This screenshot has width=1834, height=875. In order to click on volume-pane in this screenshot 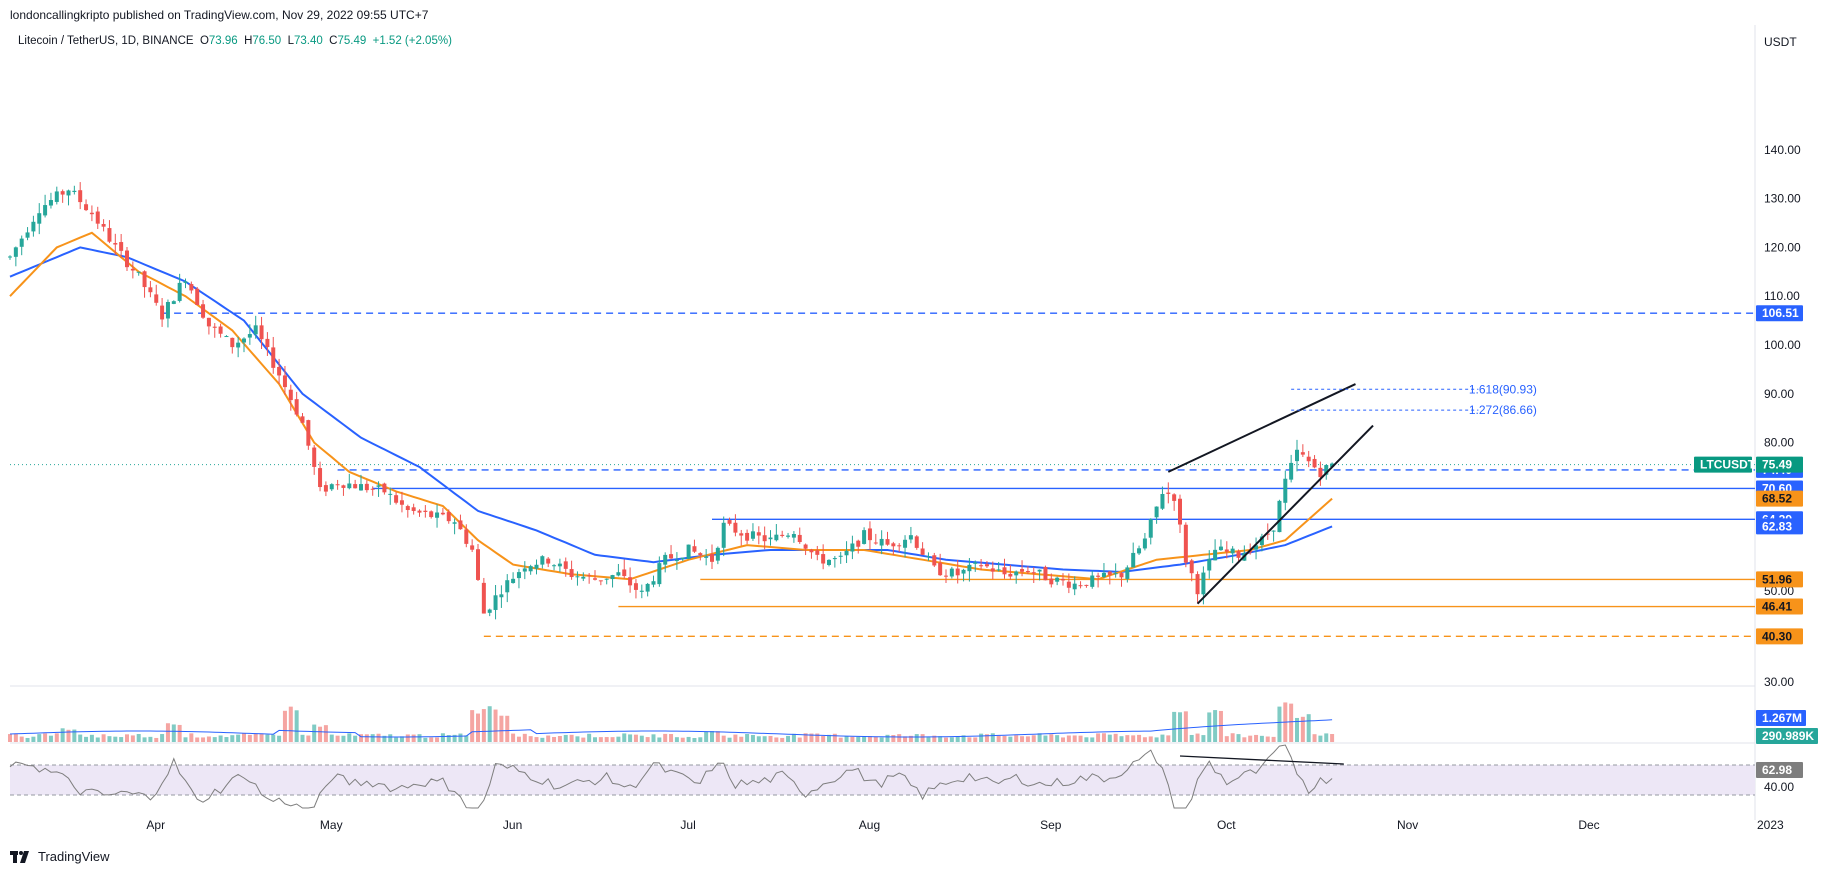, I will do `click(671, 722)`.